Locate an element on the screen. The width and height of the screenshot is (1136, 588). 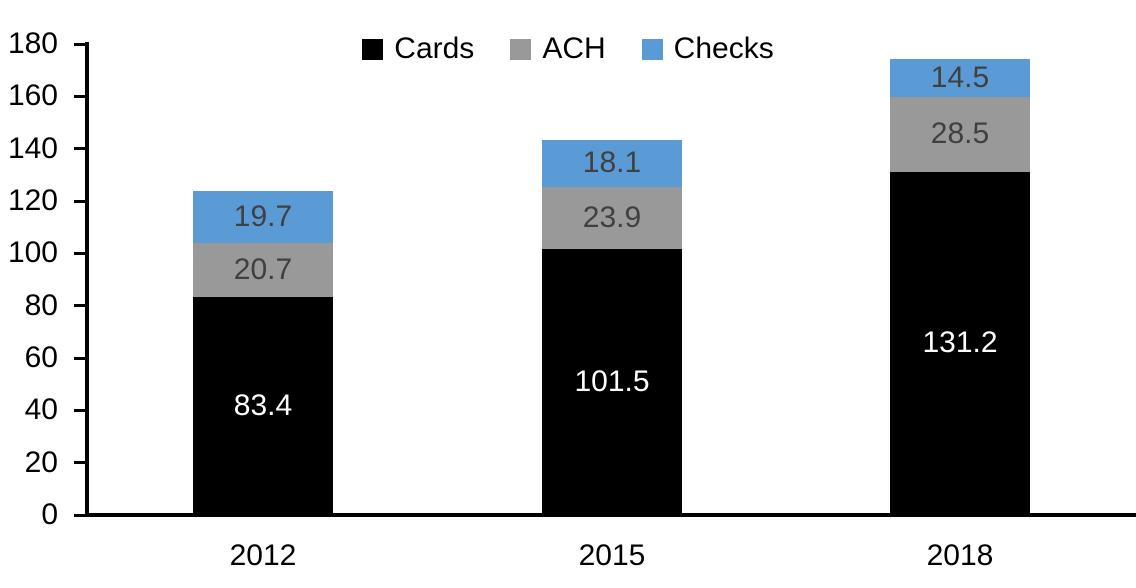
legend-swatch-cards is located at coordinates (373, 49).